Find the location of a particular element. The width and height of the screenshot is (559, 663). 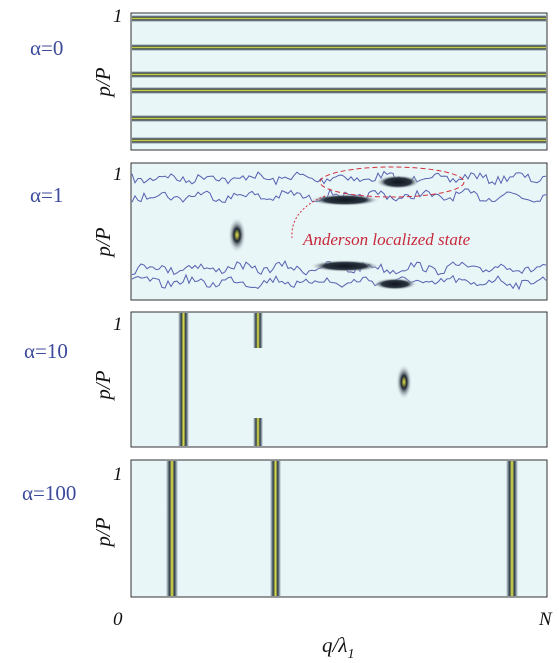

alpha-label: α=0 is located at coordinates (46, 48).